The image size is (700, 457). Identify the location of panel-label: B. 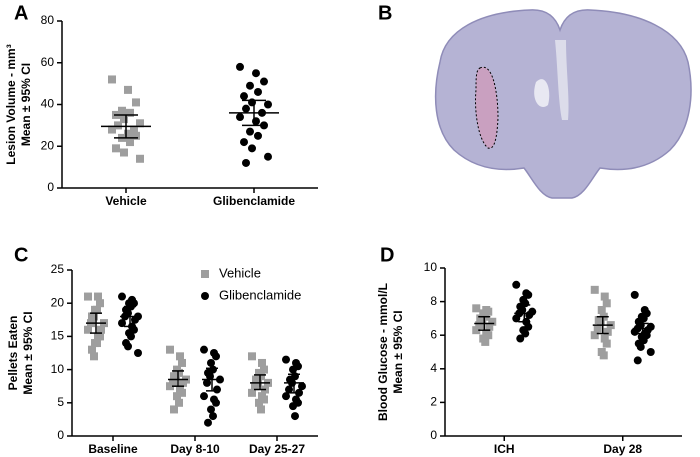
(385, 13).